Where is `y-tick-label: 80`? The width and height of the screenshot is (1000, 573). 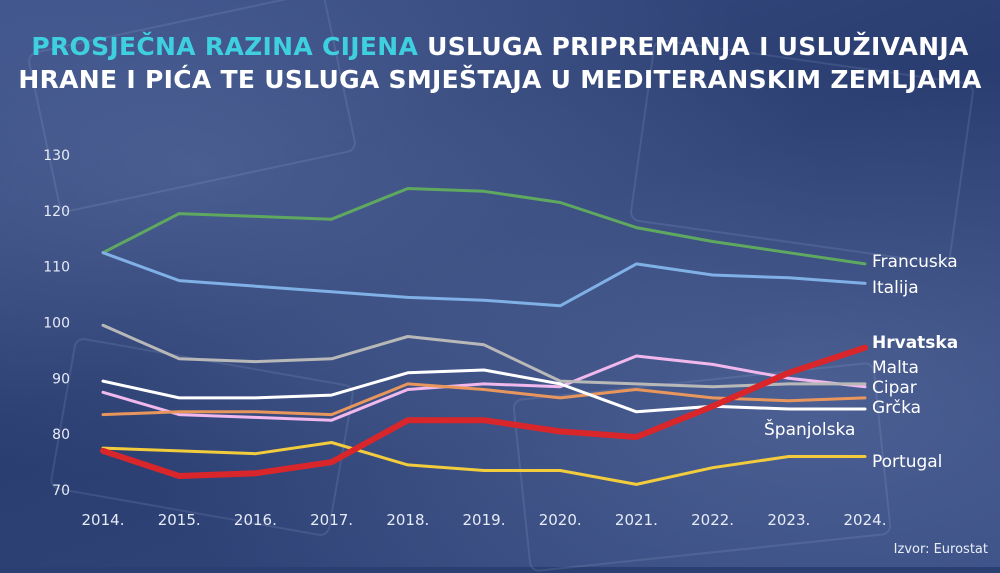 y-tick-label: 80 is located at coordinates (61, 435).